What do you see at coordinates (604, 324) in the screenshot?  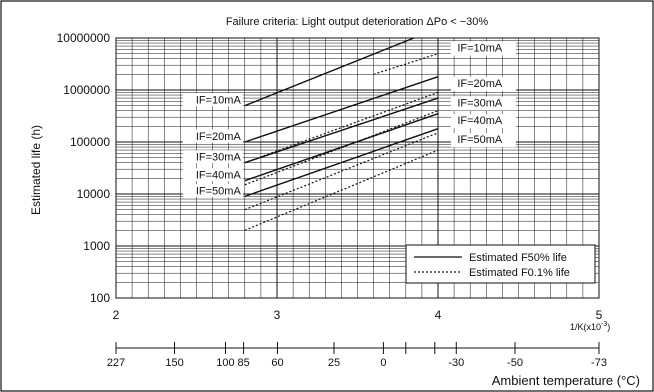 I see `x-axis-label-exponent: -3` at bounding box center [604, 324].